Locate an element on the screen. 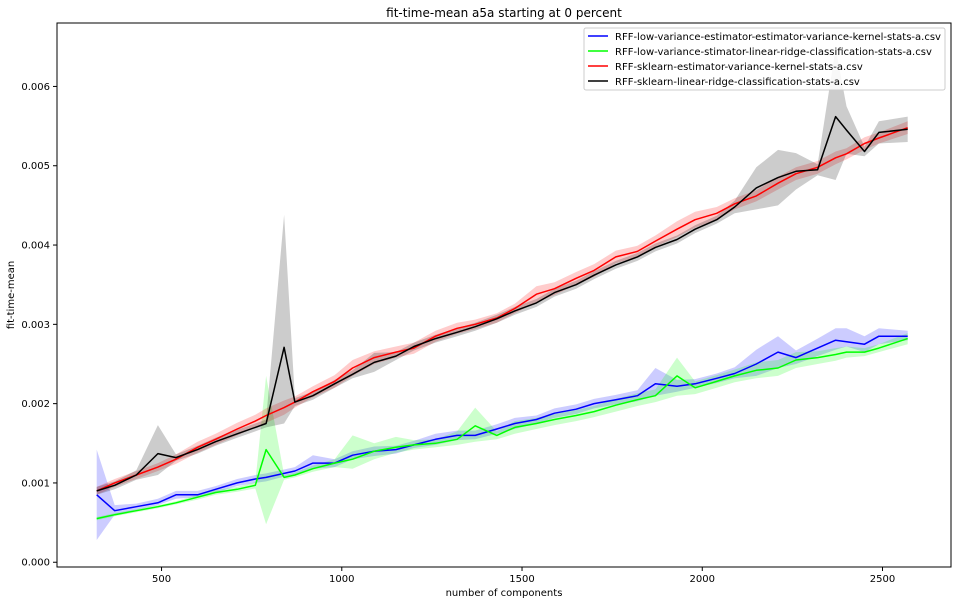 This screenshot has width=956, height=604. y-tick-label: 0.001 is located at coordinates (35, 483).